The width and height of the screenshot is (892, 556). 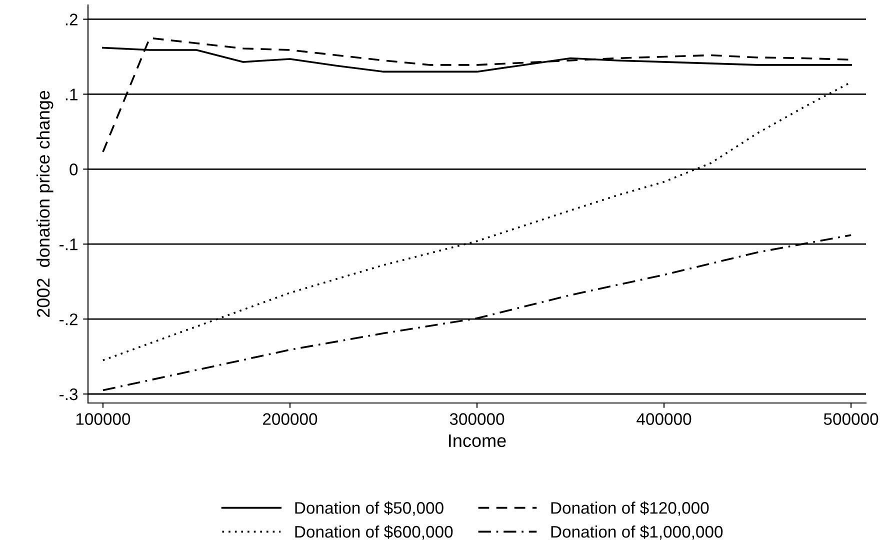 I want to click on x-tick-label: 400000, so click(x=664, y=419).